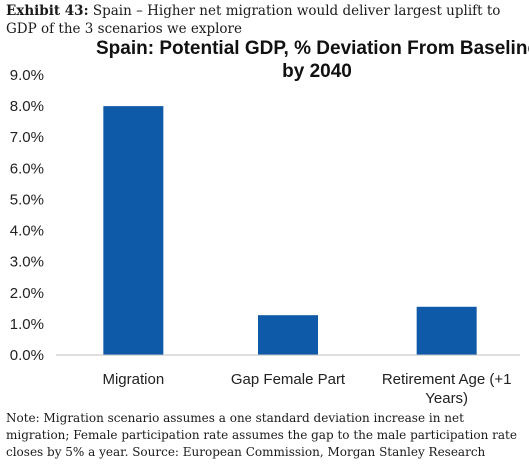  Describe the element at coordinates (27, 168) in the screenshot. I see `y-tick-label: 6.0%` at that location.